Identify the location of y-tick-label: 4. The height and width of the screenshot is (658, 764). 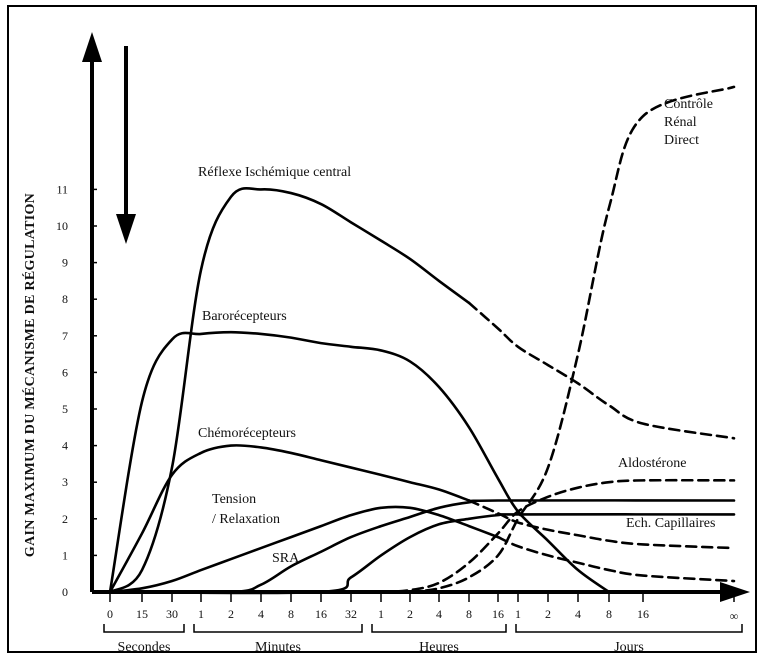
(65, 446).